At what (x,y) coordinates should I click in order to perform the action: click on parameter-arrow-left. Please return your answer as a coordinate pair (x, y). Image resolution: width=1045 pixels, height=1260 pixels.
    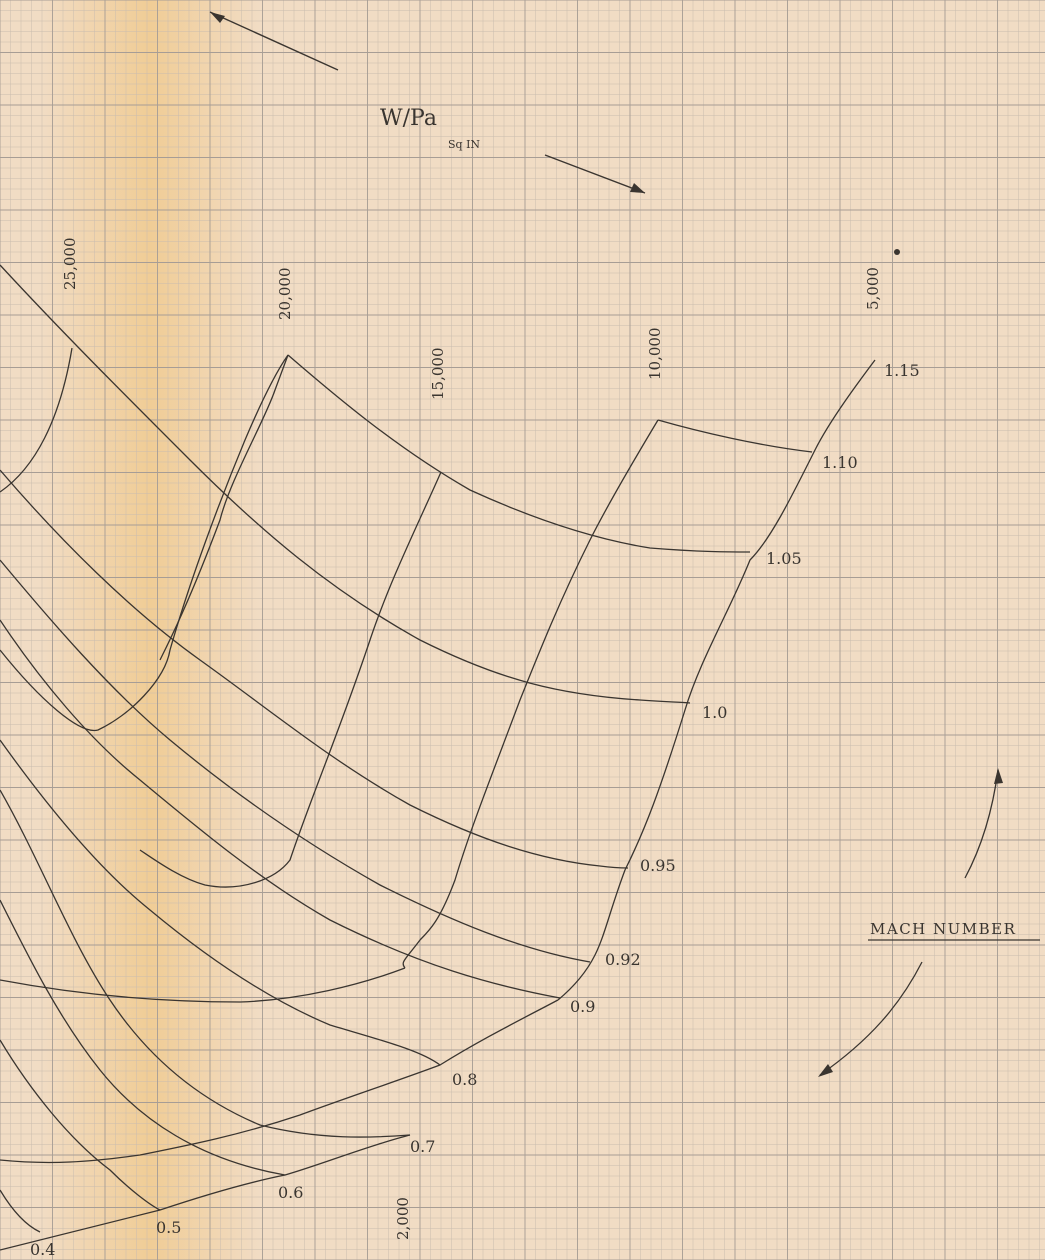
    Looking at the image, I should click on (274, 41).